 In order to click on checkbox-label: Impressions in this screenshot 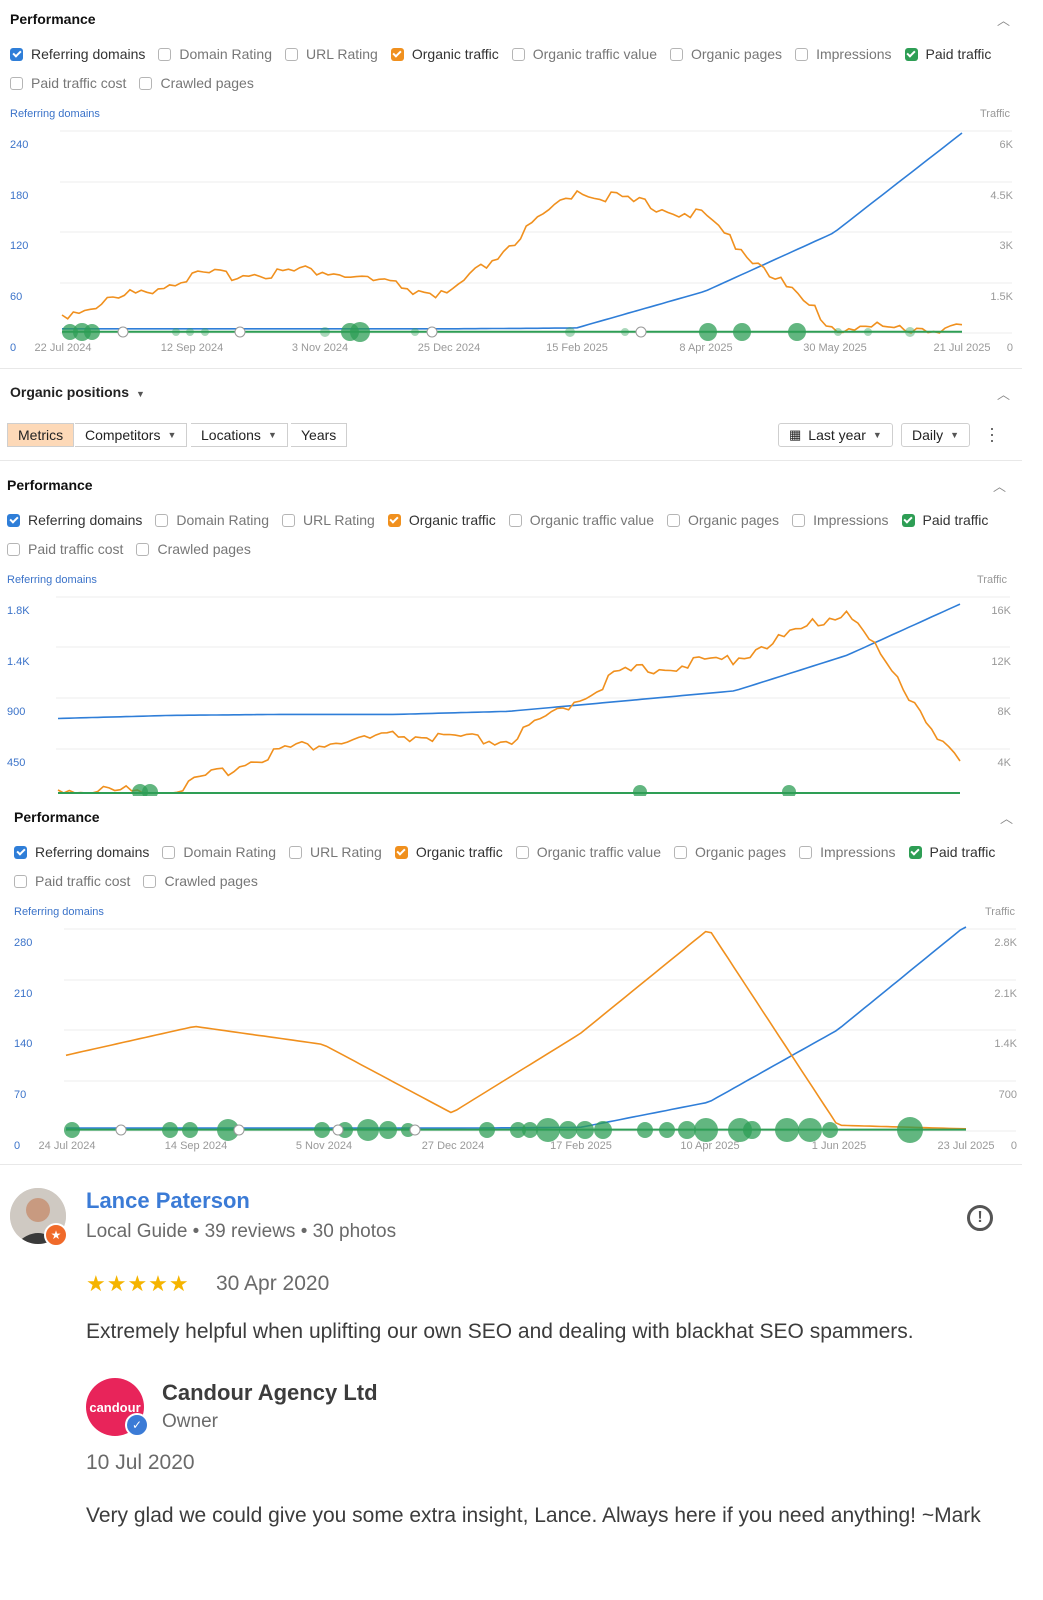, I will do `click(854, 54)`.